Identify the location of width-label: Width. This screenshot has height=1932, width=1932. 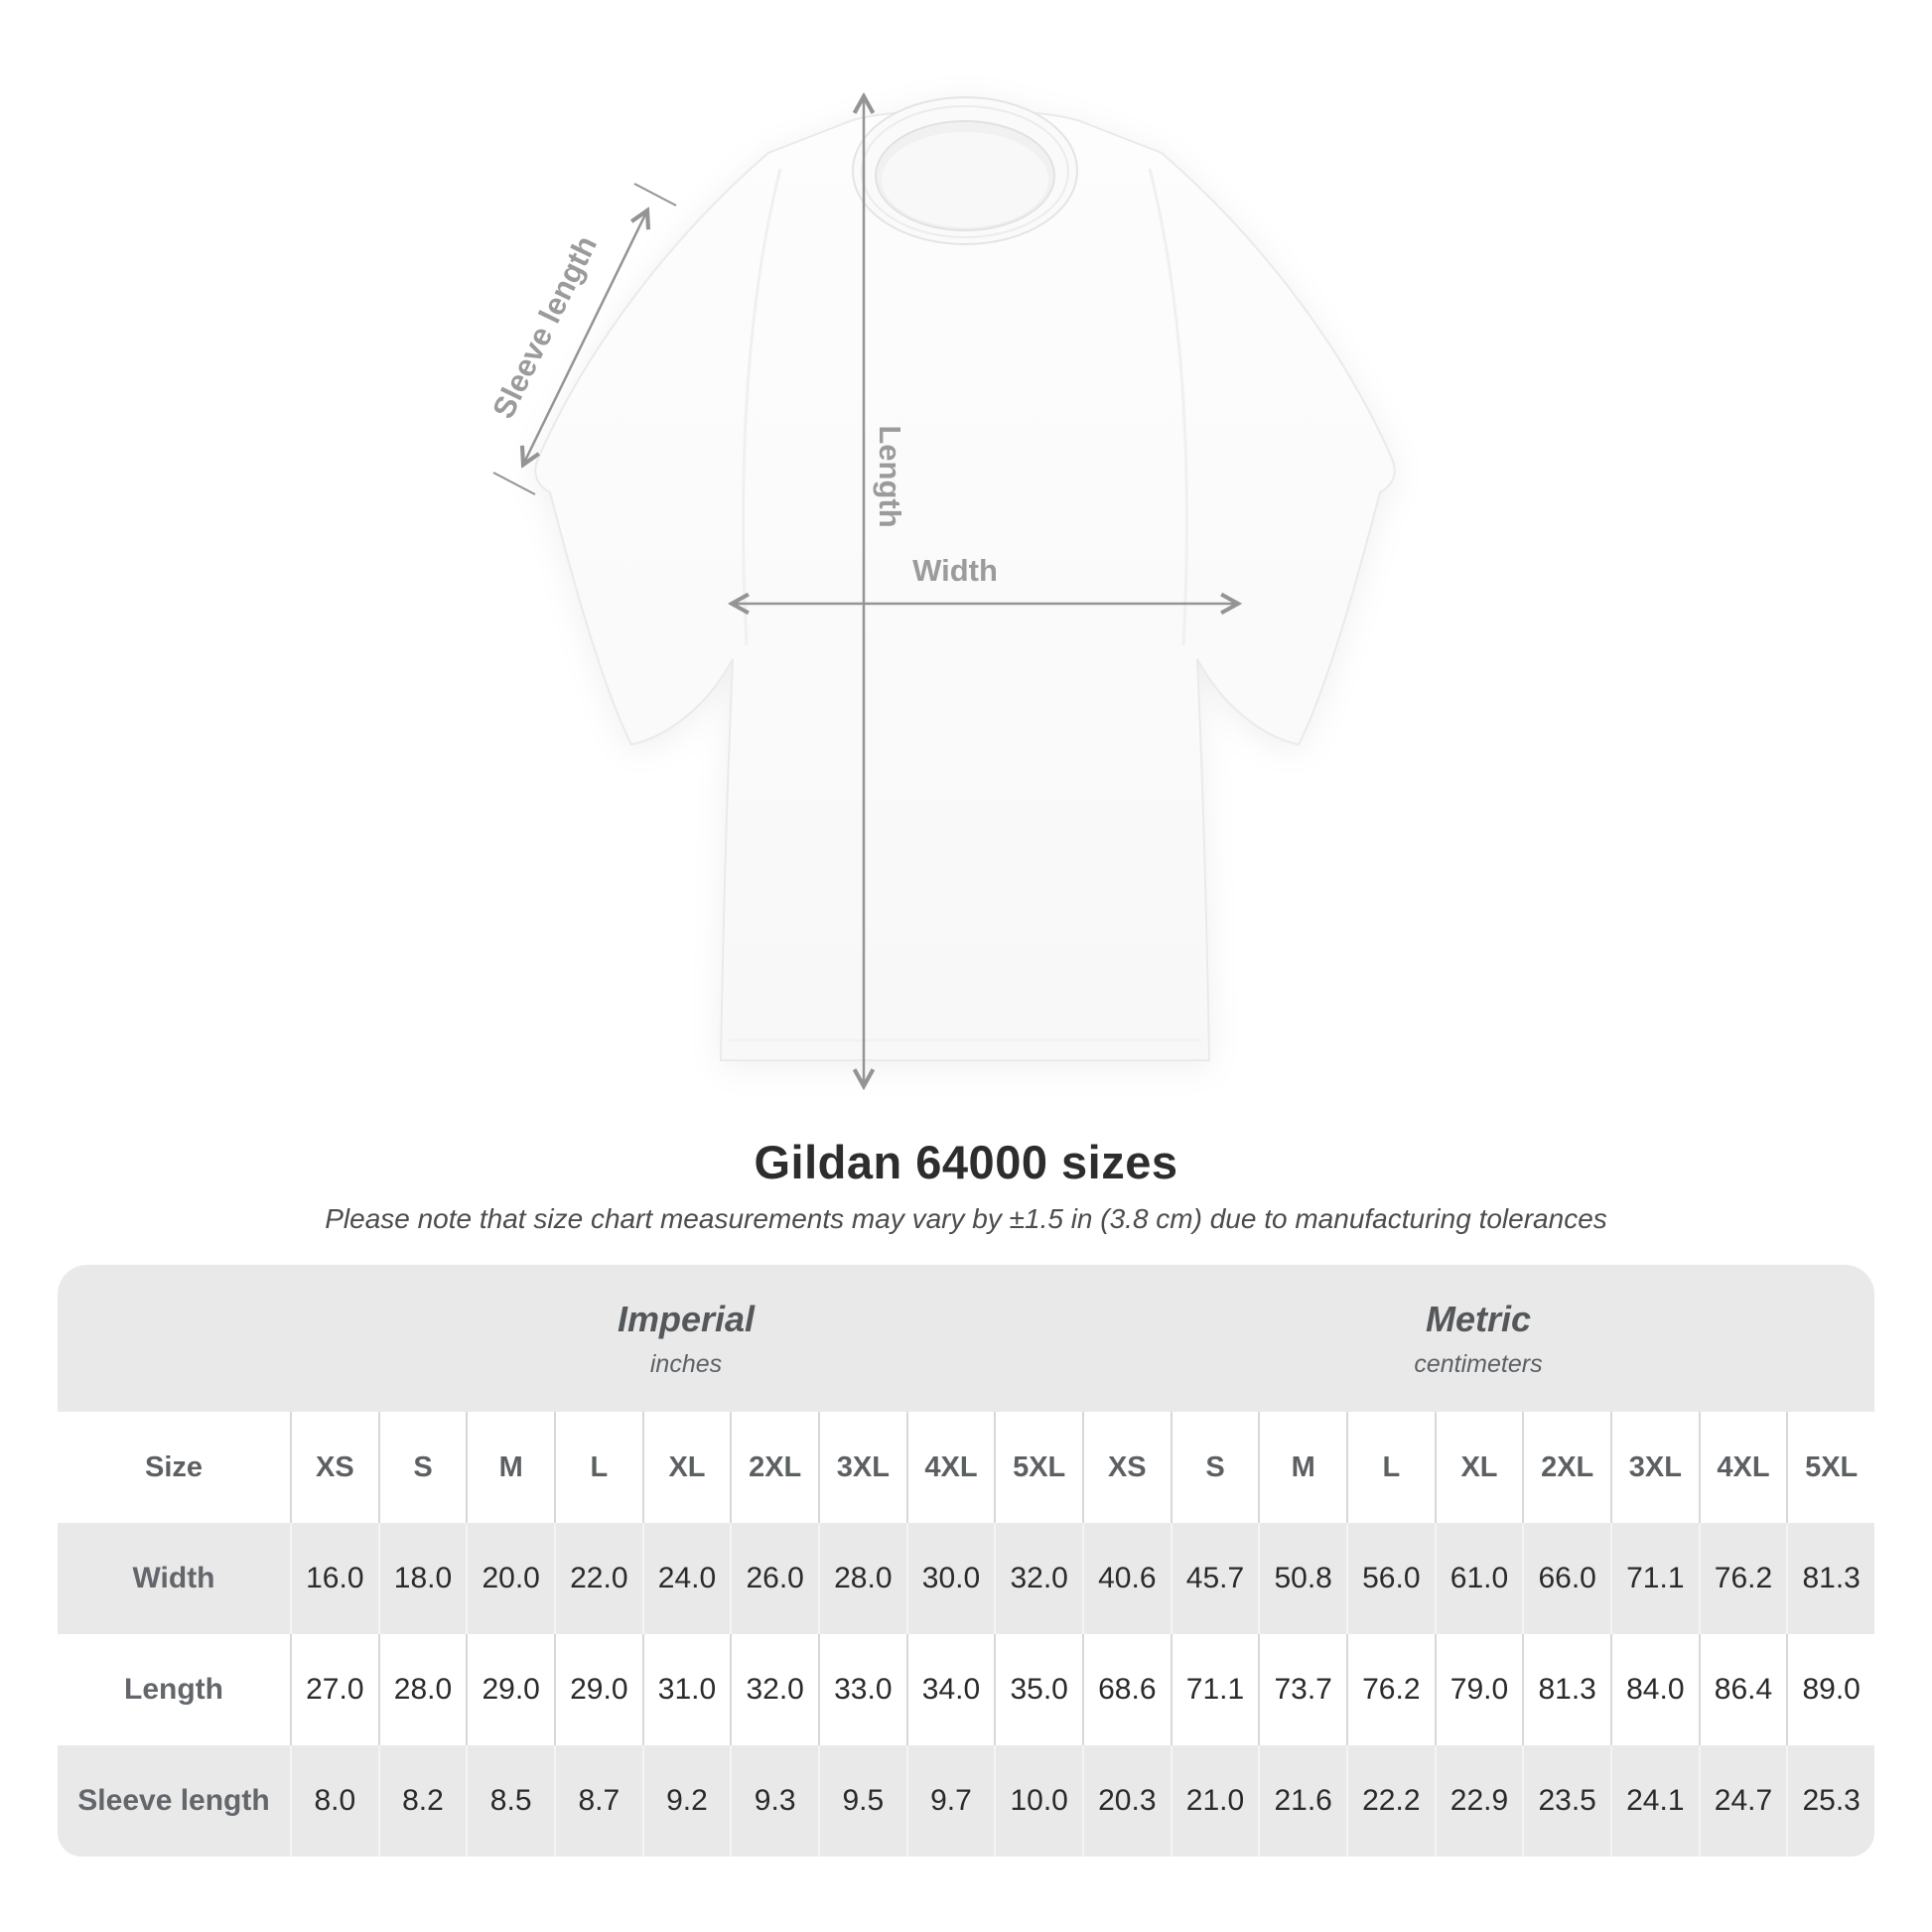
(955, 570).